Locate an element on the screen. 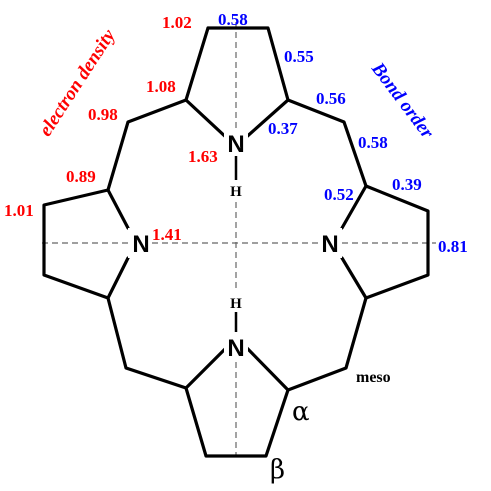  hydrogen-top: H is located at coordinates (236, 192).